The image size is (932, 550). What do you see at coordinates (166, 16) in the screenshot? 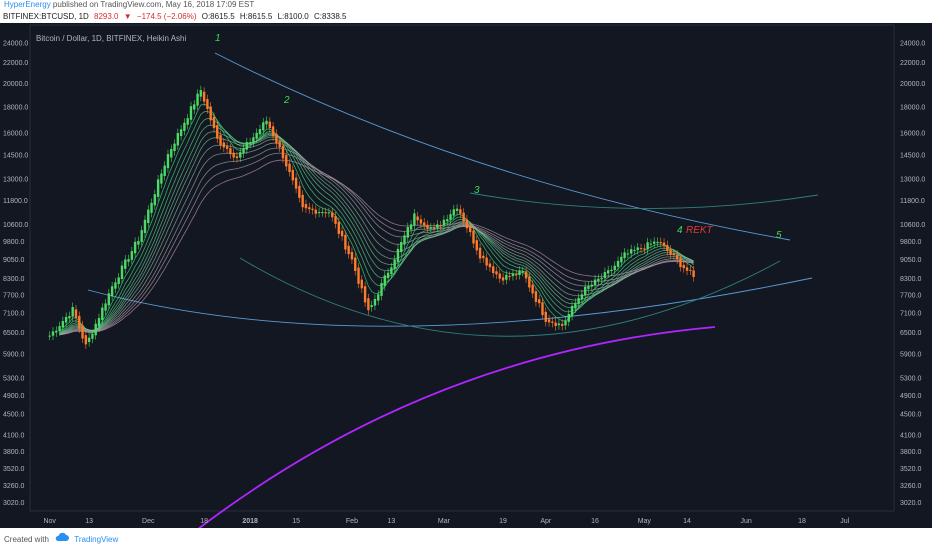
I see `price-change: −174.5 (−2.06%)` at bounding box center [166, 16].